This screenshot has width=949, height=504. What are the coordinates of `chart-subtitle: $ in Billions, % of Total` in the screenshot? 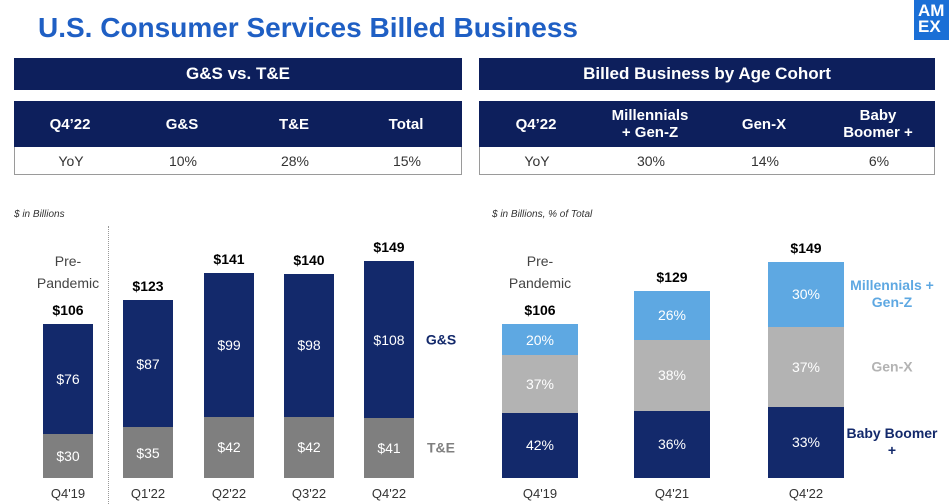 It's located at (542, 214).